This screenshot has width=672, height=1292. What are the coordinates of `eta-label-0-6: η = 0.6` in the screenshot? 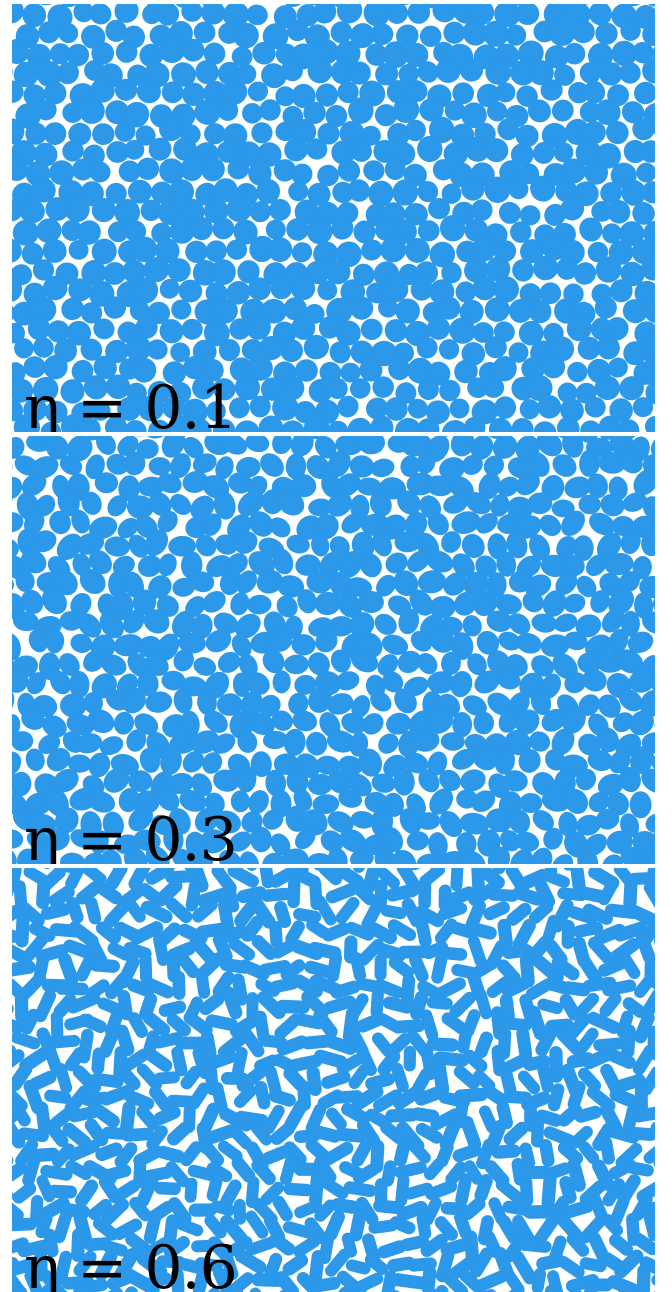 It's located at (131, 1262).